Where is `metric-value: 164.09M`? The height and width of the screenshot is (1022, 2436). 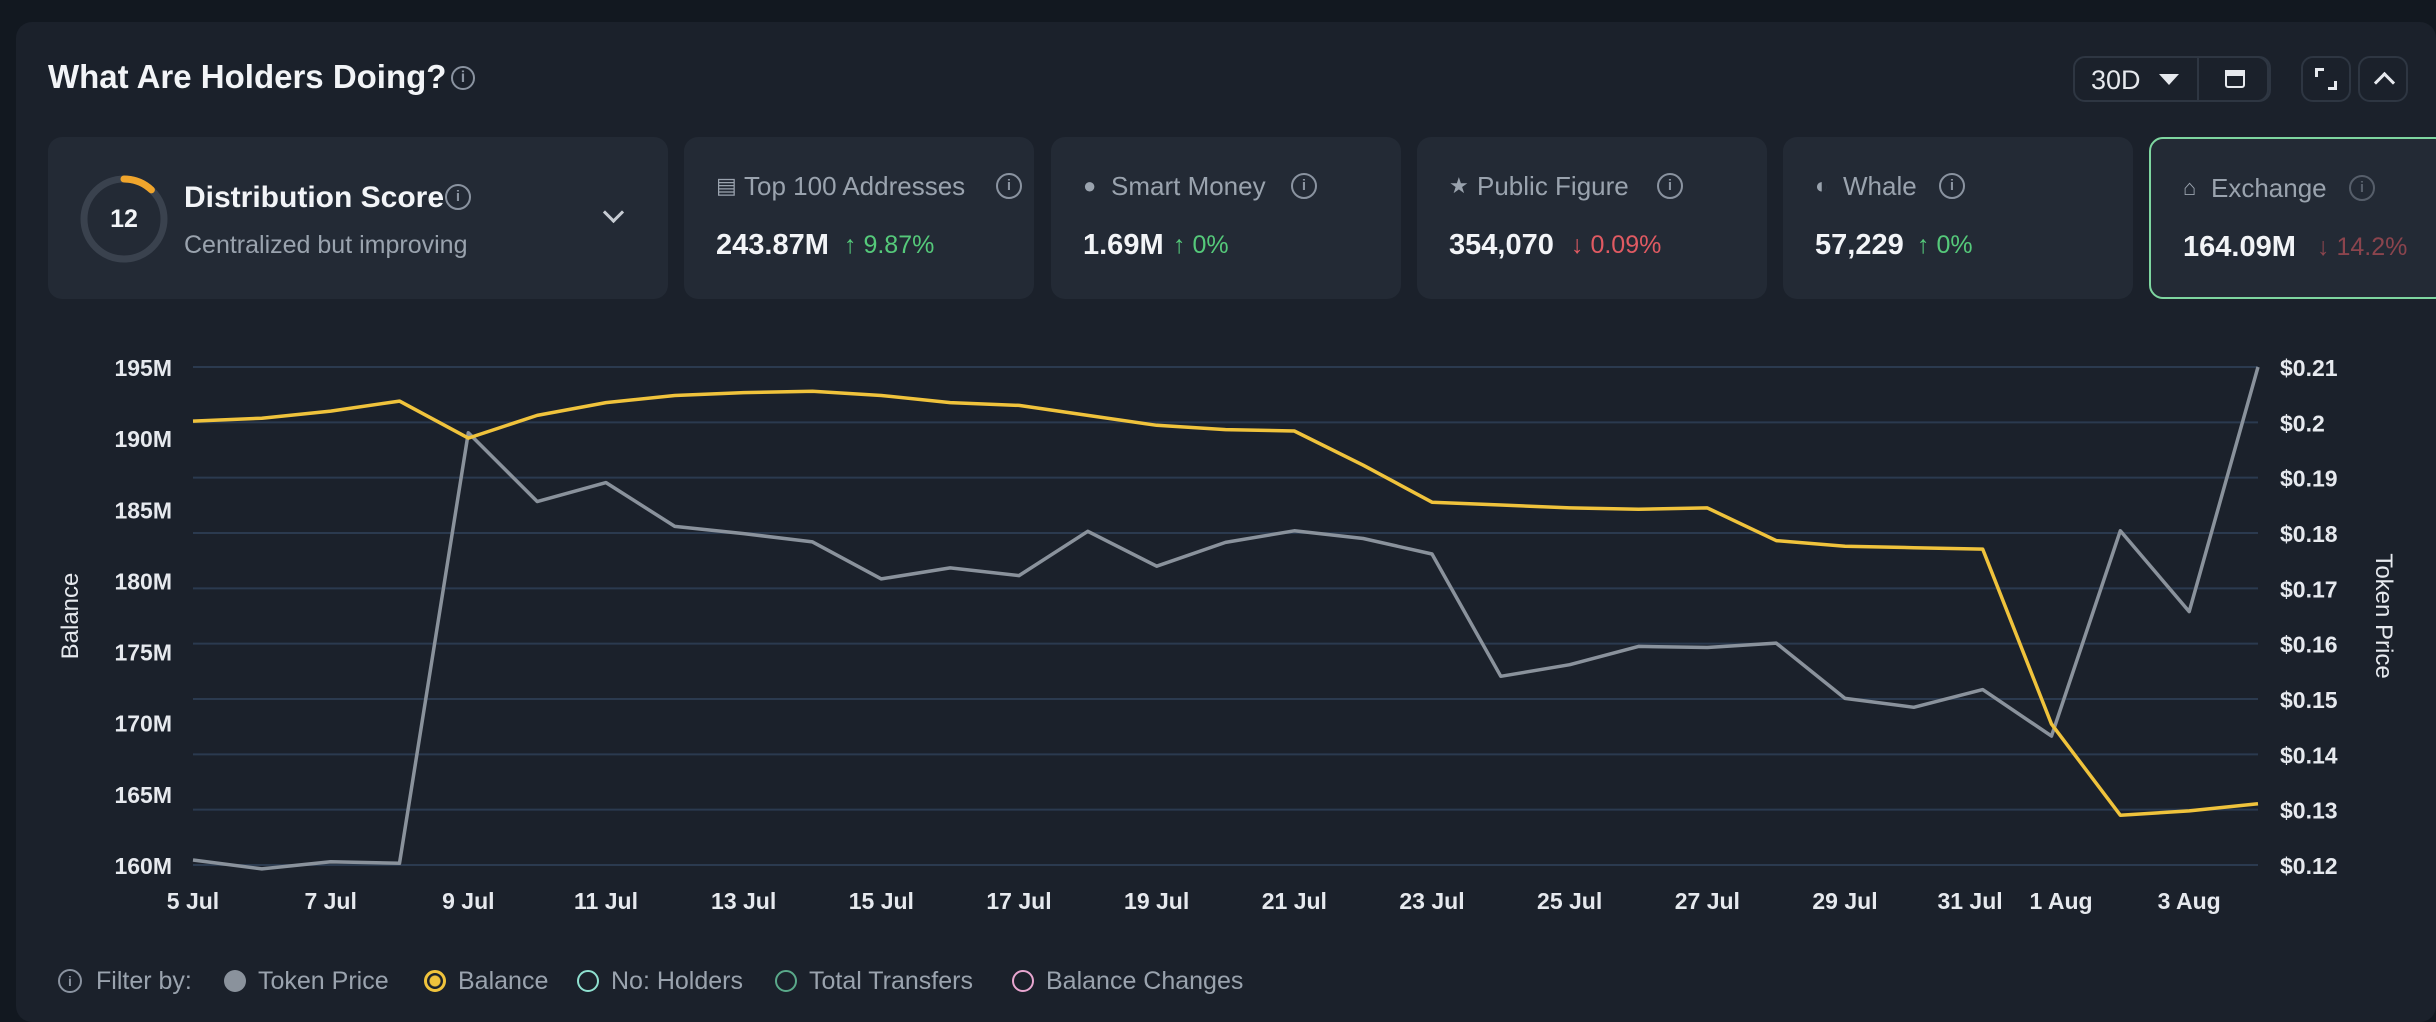 metric-value: 164.09M is located at coordinates (2239, 247).